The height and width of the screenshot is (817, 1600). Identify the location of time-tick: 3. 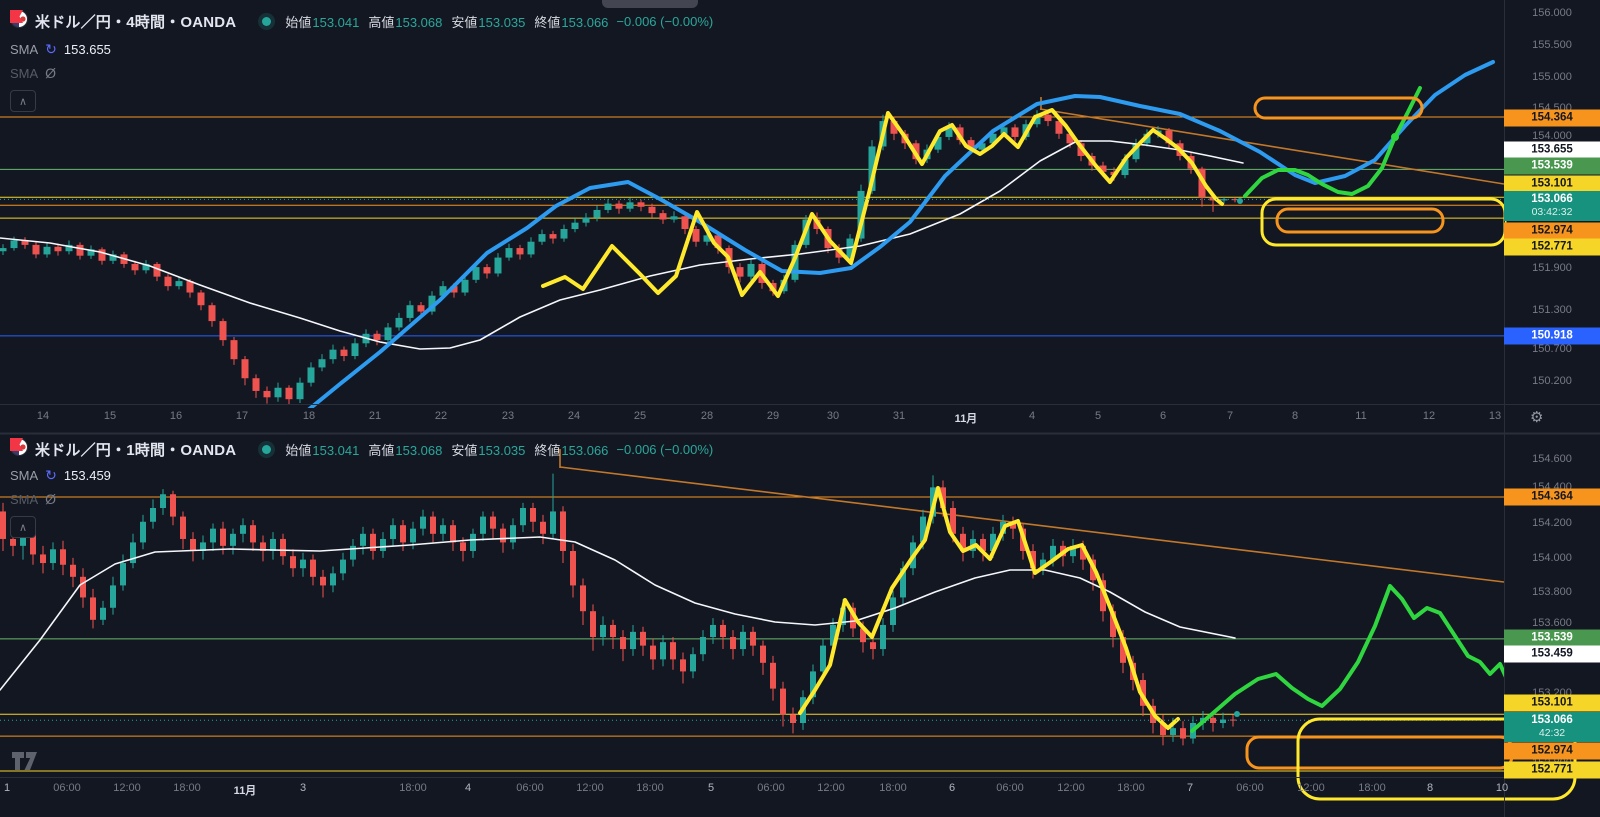
(303, 788).